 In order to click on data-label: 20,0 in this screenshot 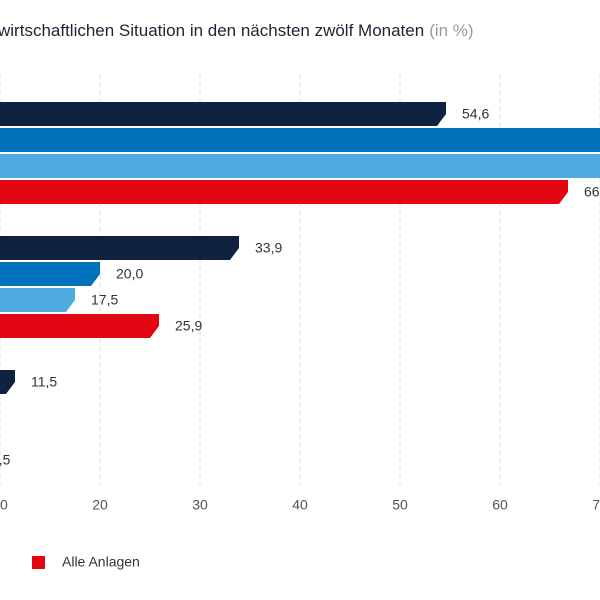, I will do `click(129, 274)`.